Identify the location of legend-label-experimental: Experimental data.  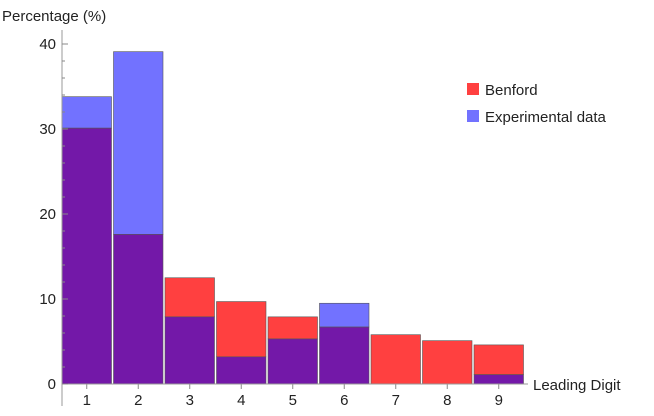
(546, 117).